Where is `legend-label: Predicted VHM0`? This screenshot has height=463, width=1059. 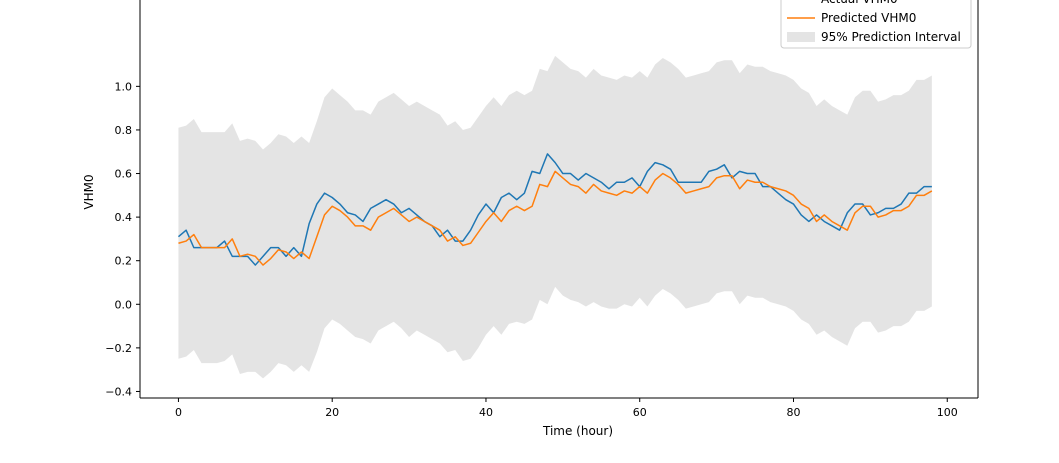
legend-label: Predicted VHM0 is located at coordinates (868, 18).